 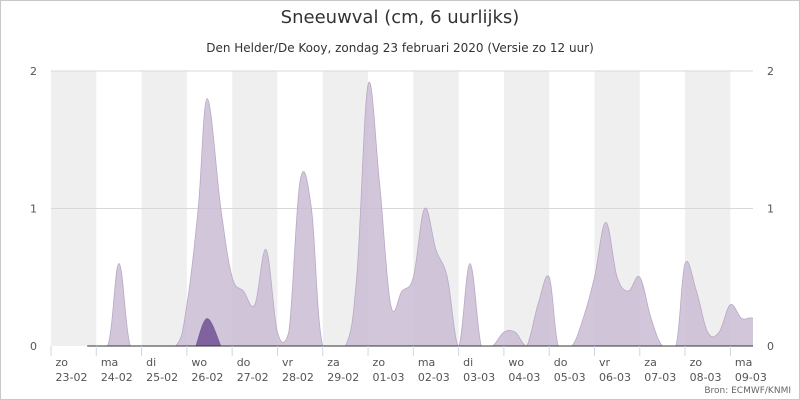 I want to click on x-date-label: 01-03, so click(x=389, y=377).